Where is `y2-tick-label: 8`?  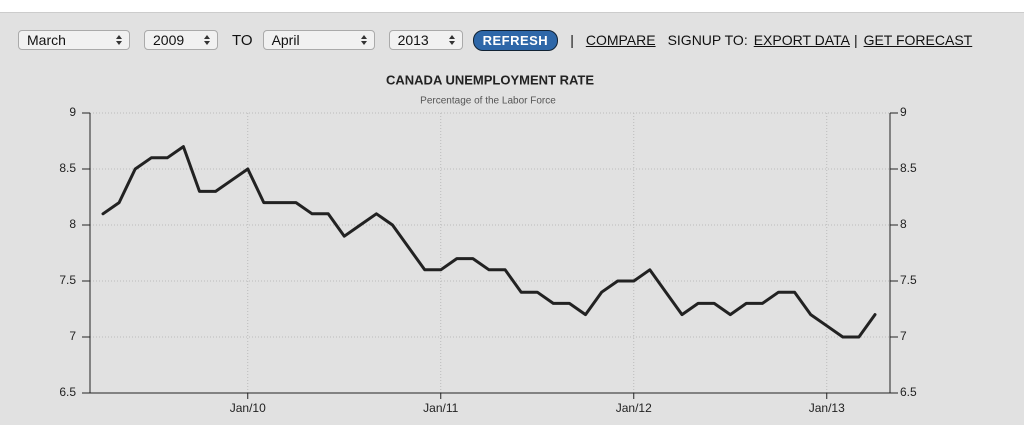 y2-tick-label: 8 is located at coordinates (903, 224).